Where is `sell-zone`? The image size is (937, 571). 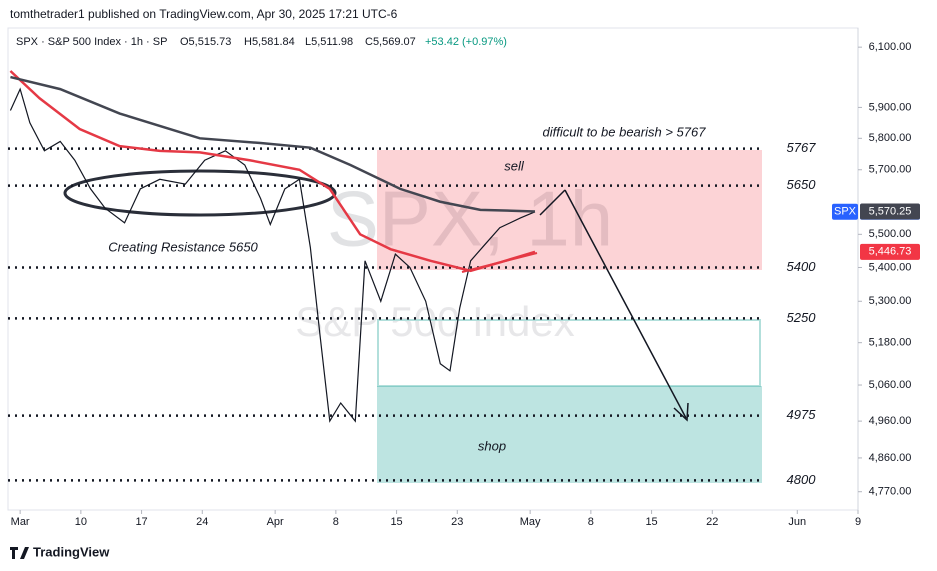
sell-zone is located at coordinates (569, 210).